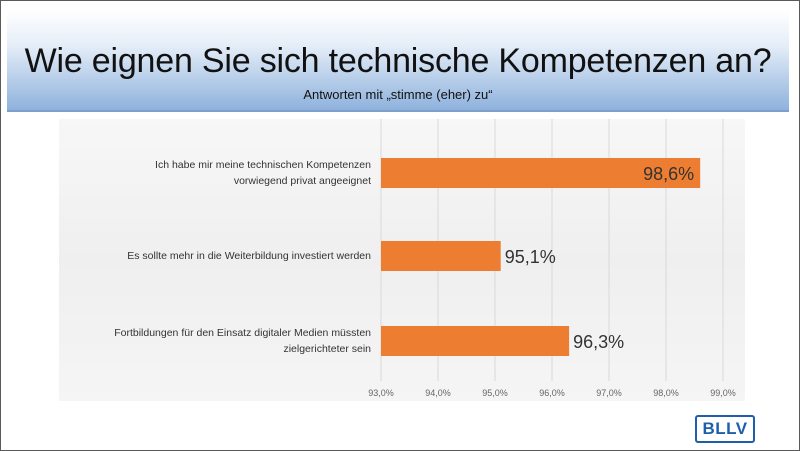 This screenshot has width=800, height=451. Describe the element at coordinates (530, 257) in the screenshot. I see `data-label-1: 95,1%` at that location.